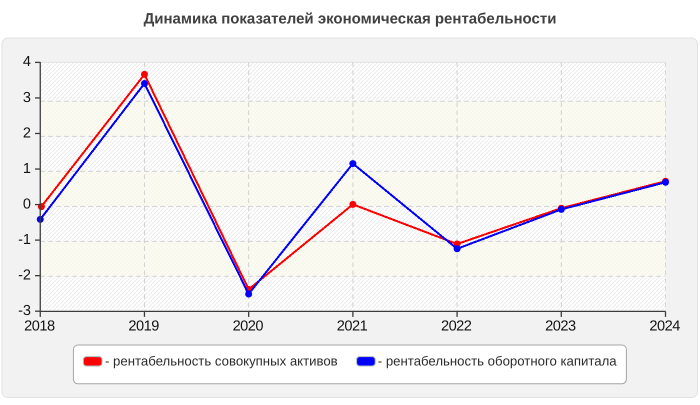  What do you see at coordinates (27, 133) in the screenshot?
I see `svg-text: 2` at bounding box center [27, 133].